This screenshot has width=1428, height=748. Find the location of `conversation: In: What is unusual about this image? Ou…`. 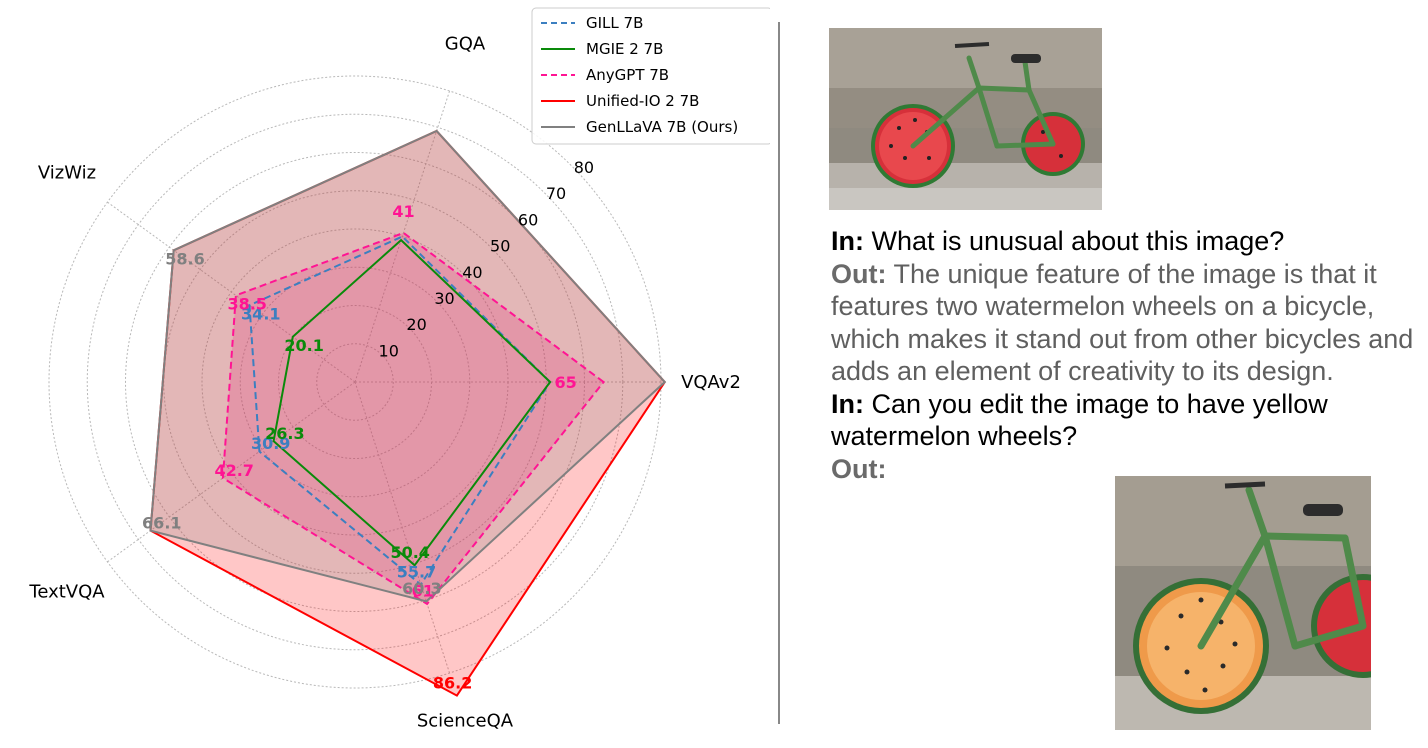

conversation: In: What is unusual about this image? Ou… is located at coordinates (1127, 355).